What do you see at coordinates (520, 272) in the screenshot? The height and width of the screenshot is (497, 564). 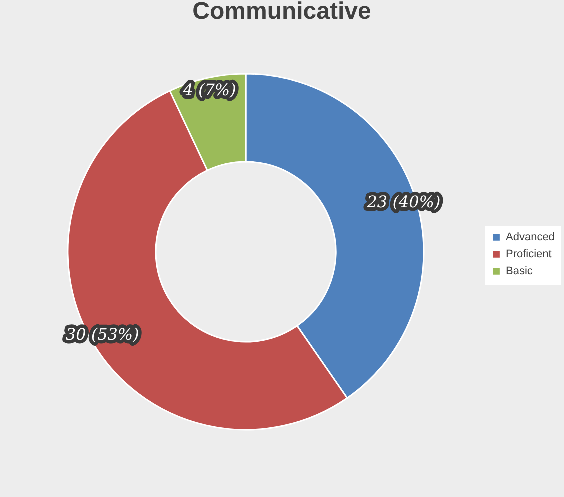 I see `legend-label: Basic` at bounding box center [520, 272].